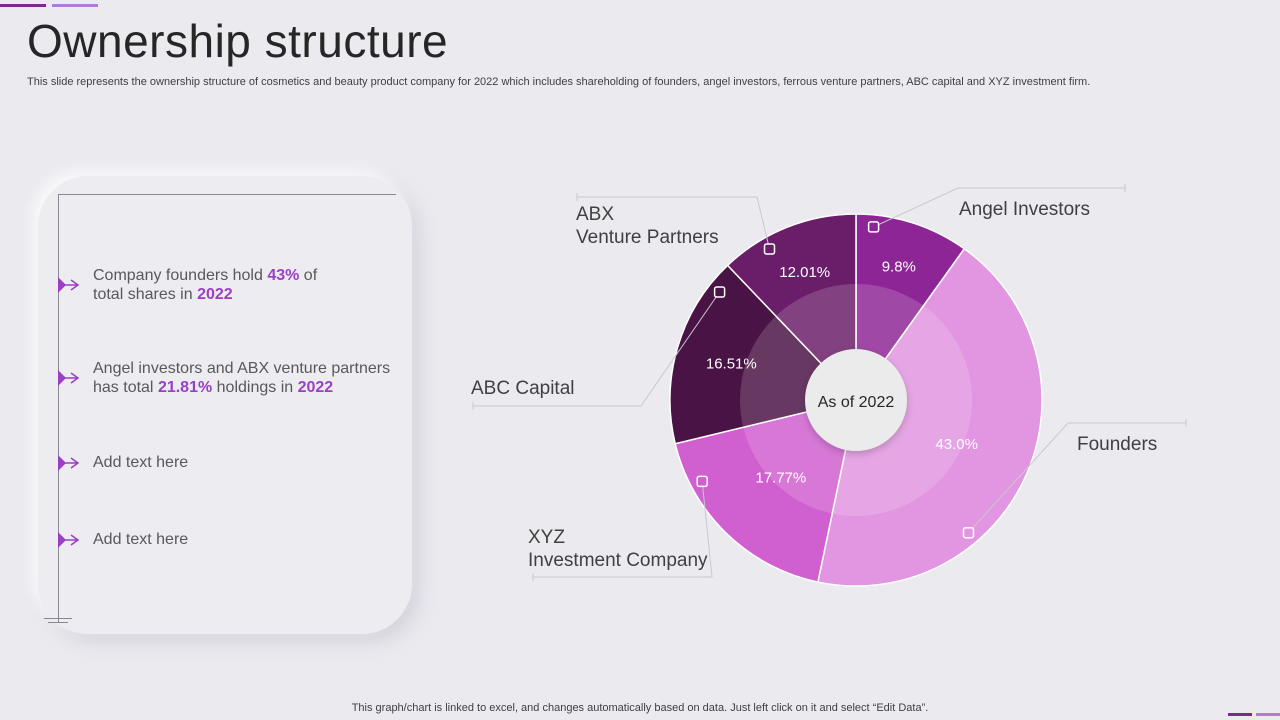 Image resolution: width=1280 pixels, height=720 pixels. I want to click on leader-line-founders, so click(1077, 478).